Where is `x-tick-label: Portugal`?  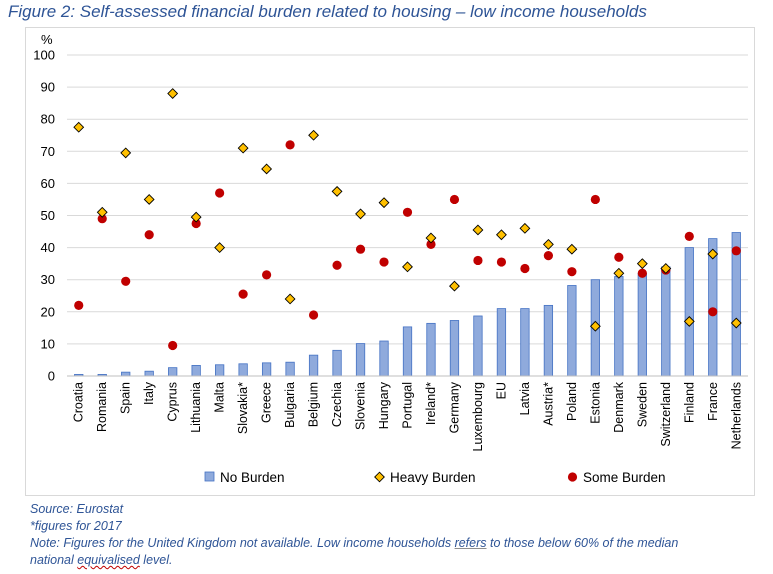
x-tick-label: Portugal is located at coordinates (408, 405).